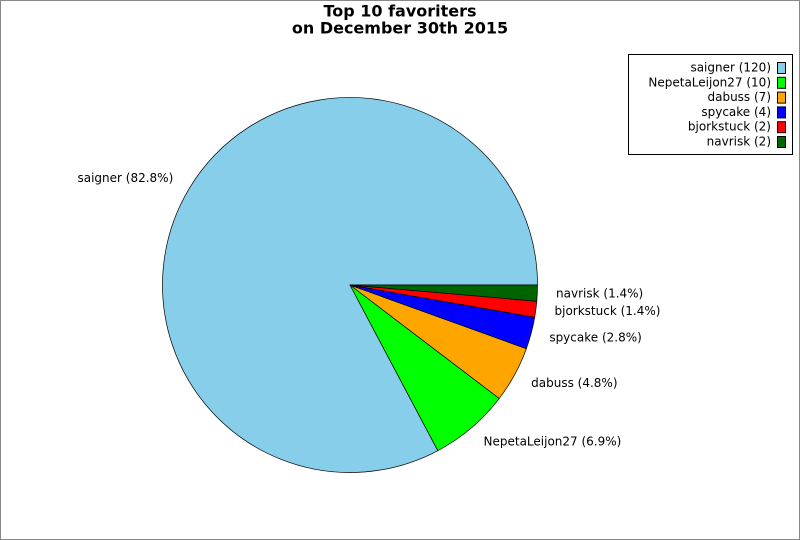 The height and width of the screenshot is (540, 800). Describe the element at coordinates (739, 97) in the screenshot. I see `legend-label: dabuss (7)` at that location.